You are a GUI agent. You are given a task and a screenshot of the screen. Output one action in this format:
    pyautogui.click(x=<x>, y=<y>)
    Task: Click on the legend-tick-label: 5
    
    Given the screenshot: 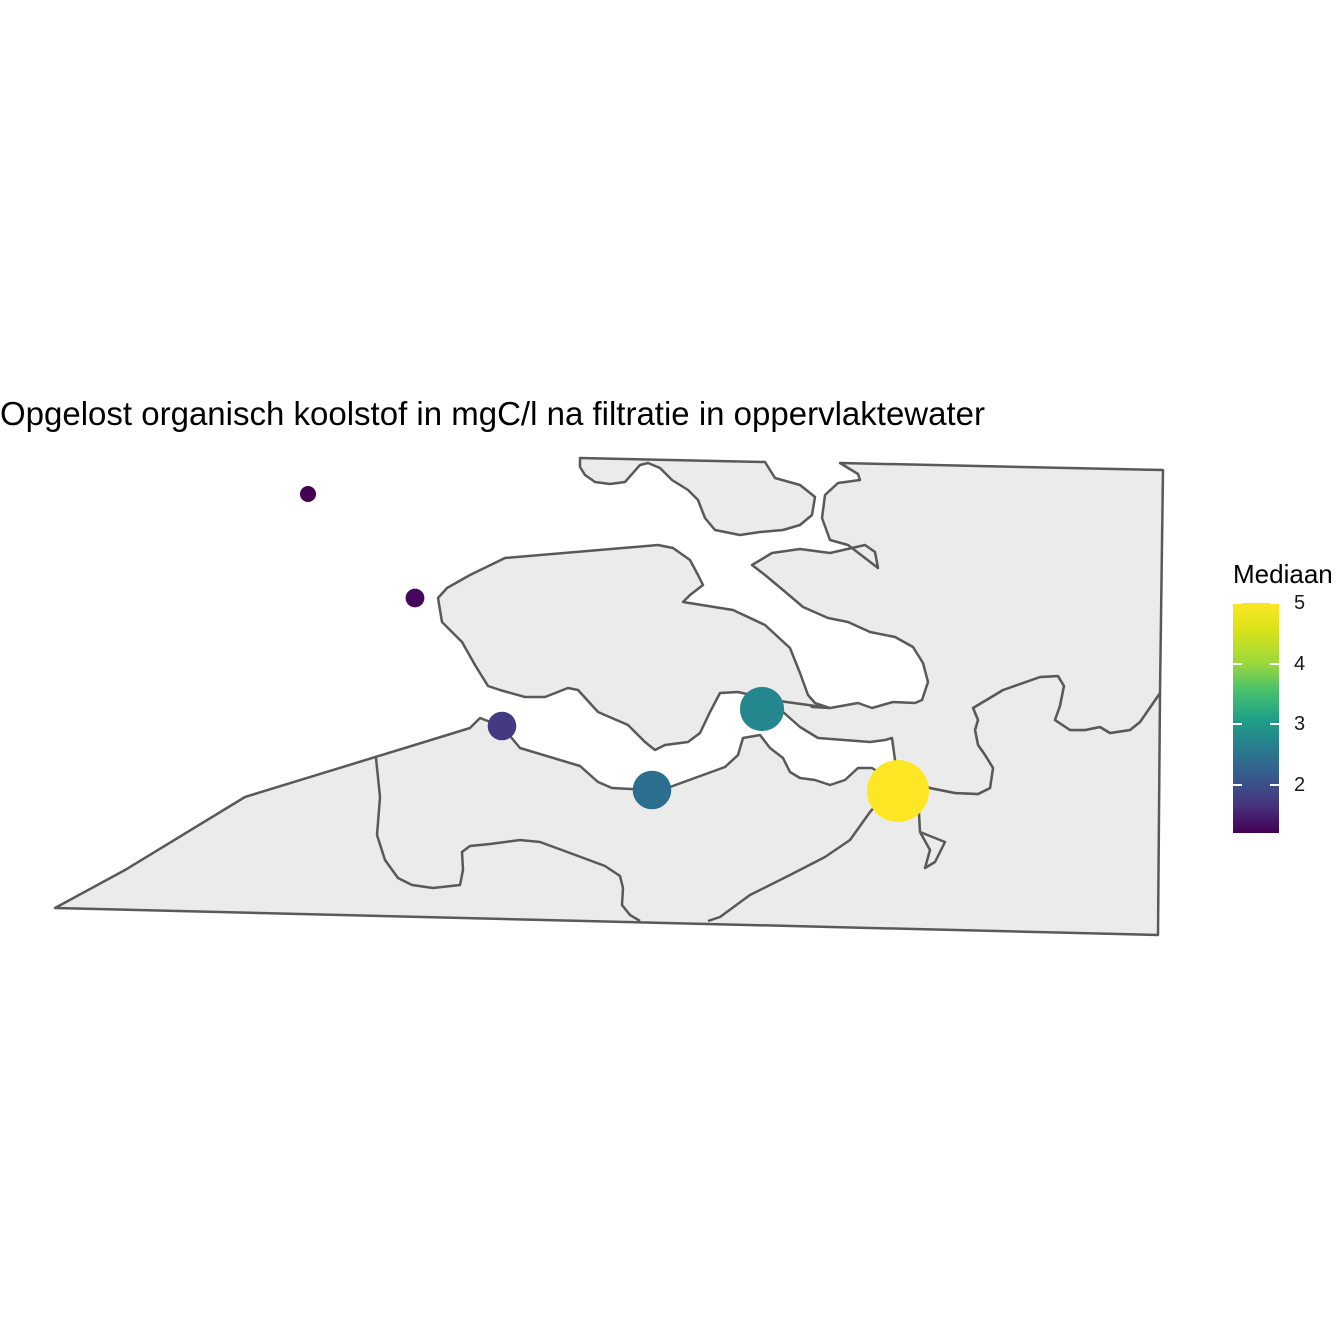 What is the action you would take?
    pyautogui.click(x=1300, y=603)
    